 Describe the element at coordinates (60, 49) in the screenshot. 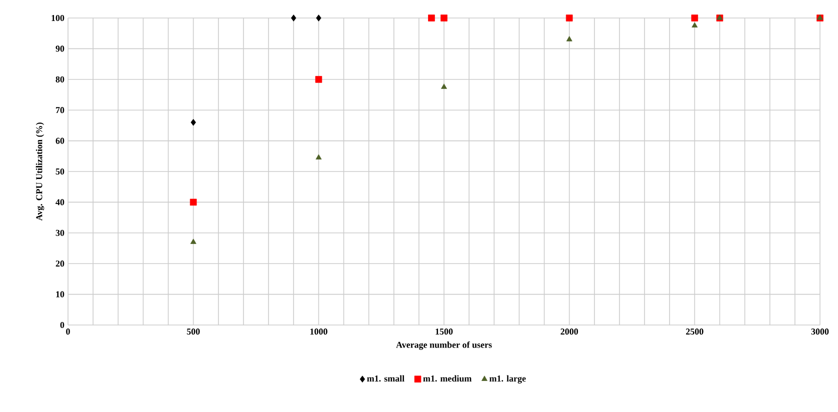

I see `y-tick-label: 90` at that location.